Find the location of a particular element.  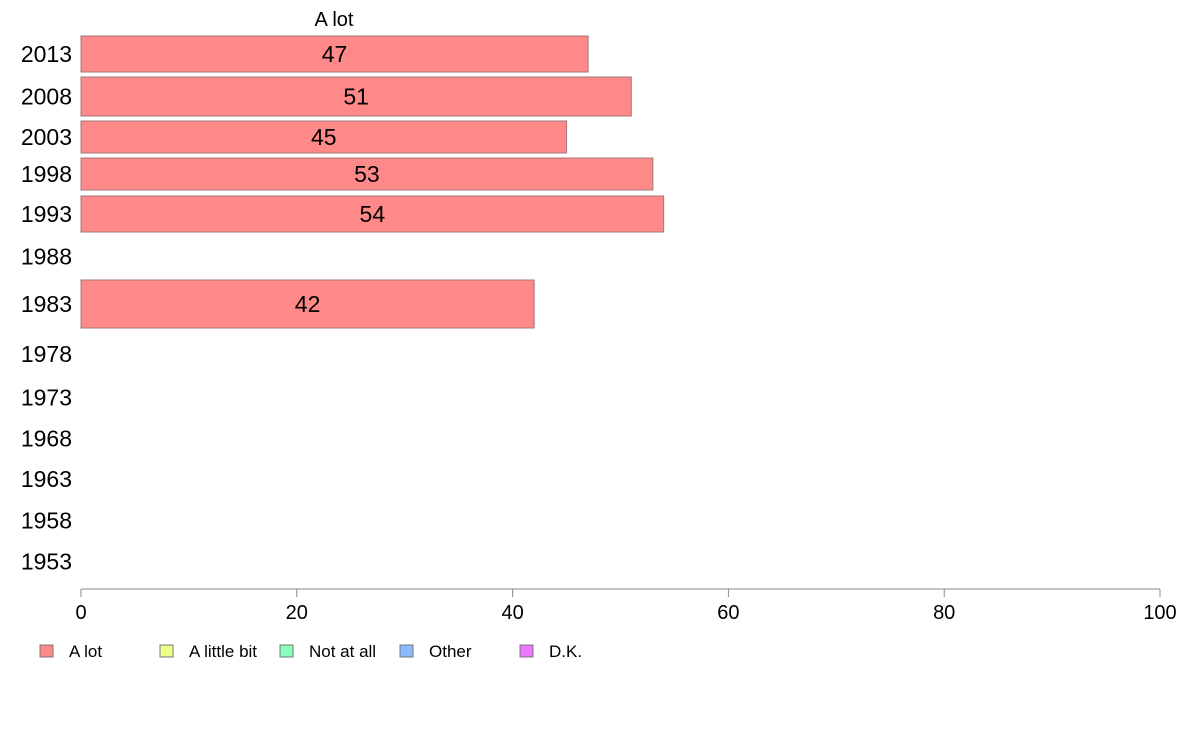

y-tick-label: 1968 is located at coordinates (46, 439).